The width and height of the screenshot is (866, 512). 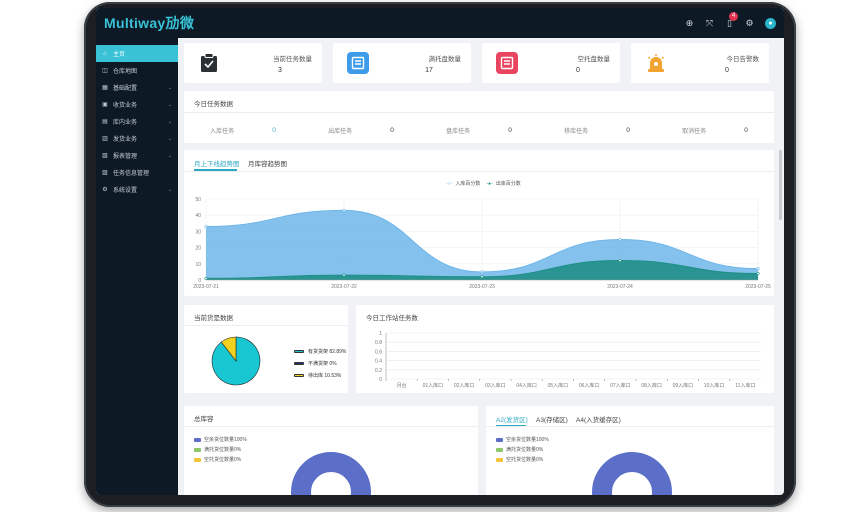 What do you see at coordinates (378, 352) in the screenshot?
I see `y-tick-label: 0.6` at bounding box center [378, 352].